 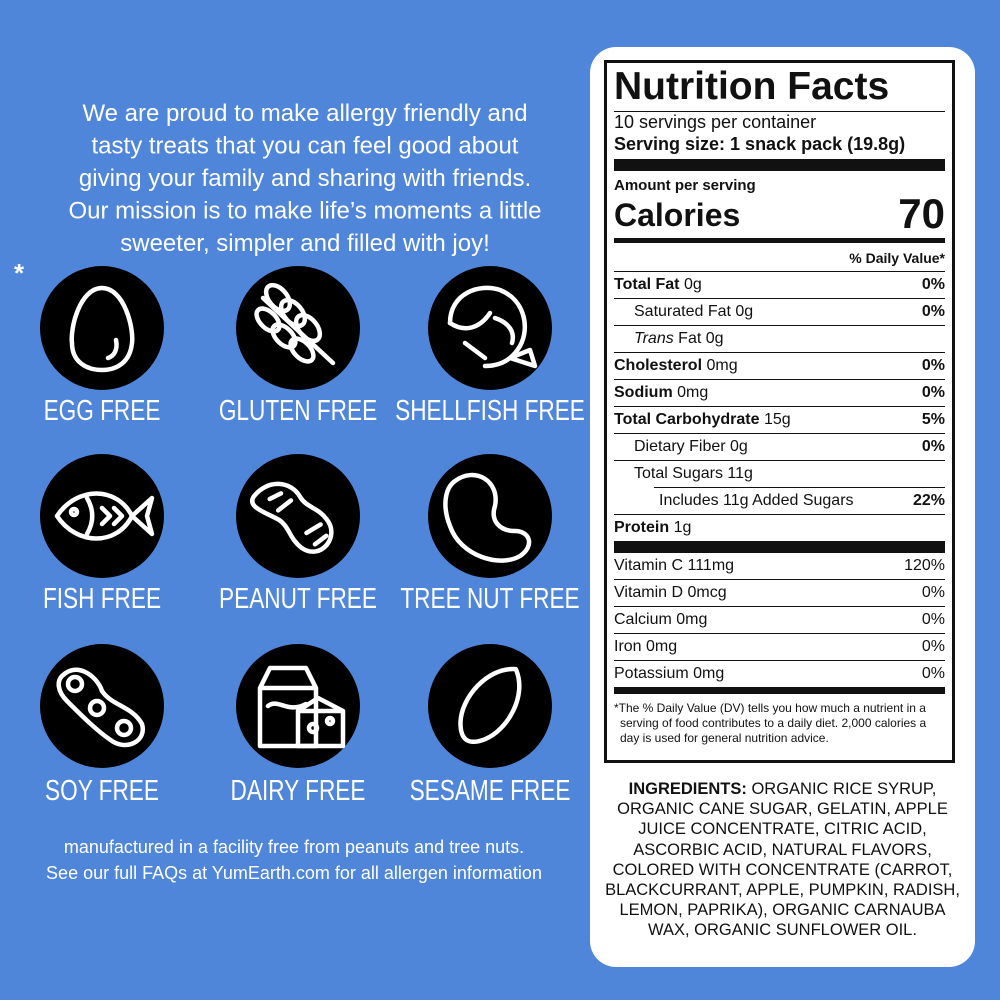 What do you see at coordinates (779, 646) in the screenshot?
I see `vitamin-row: Iron 0mg 0%` at bounding box center [779, 646].